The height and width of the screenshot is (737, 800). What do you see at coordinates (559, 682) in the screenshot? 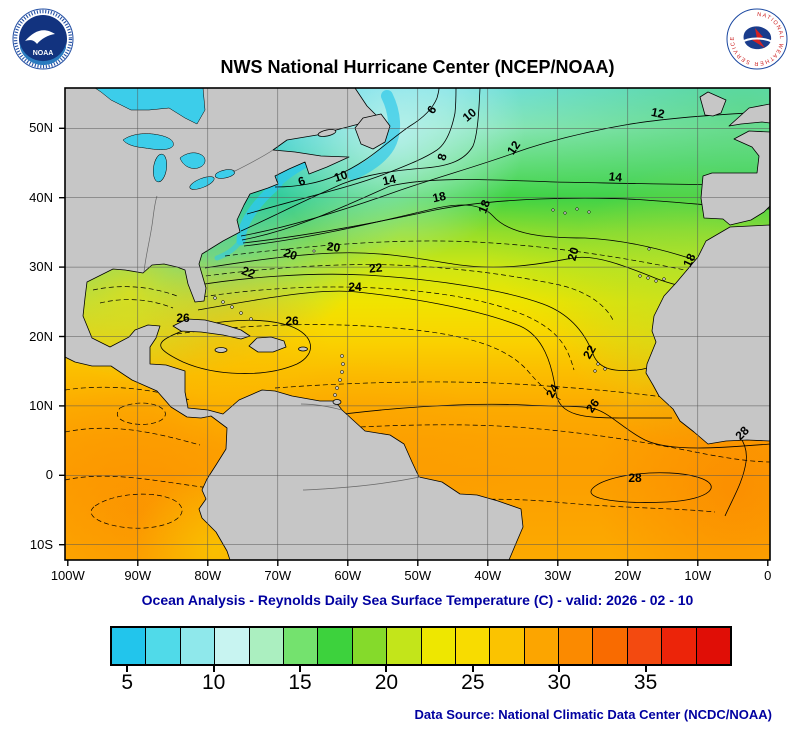
I see `colorbar-tick-number: 30` at bounding box center [559, 682].